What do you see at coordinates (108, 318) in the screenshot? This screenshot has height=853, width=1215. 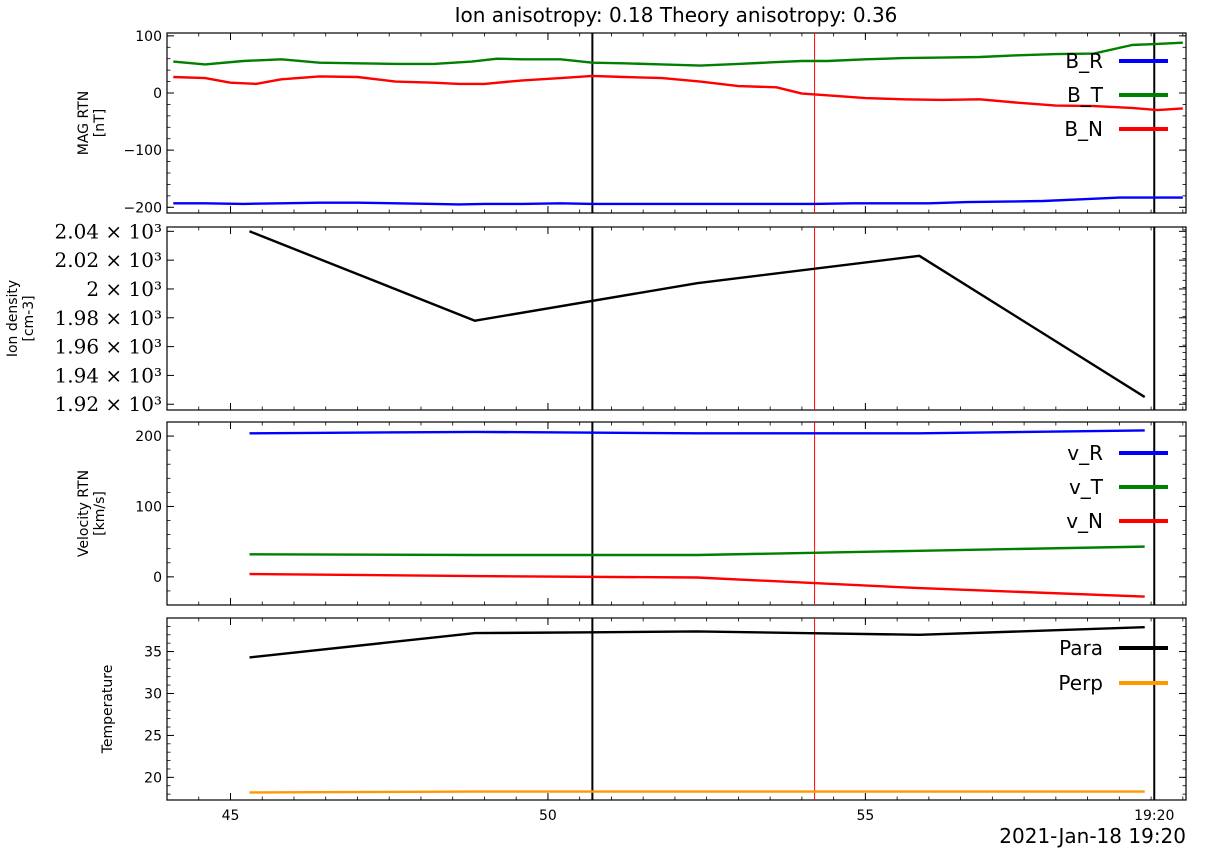 I see `ytick-label: 1.98 × 10³` at bounding box center [108, 318].